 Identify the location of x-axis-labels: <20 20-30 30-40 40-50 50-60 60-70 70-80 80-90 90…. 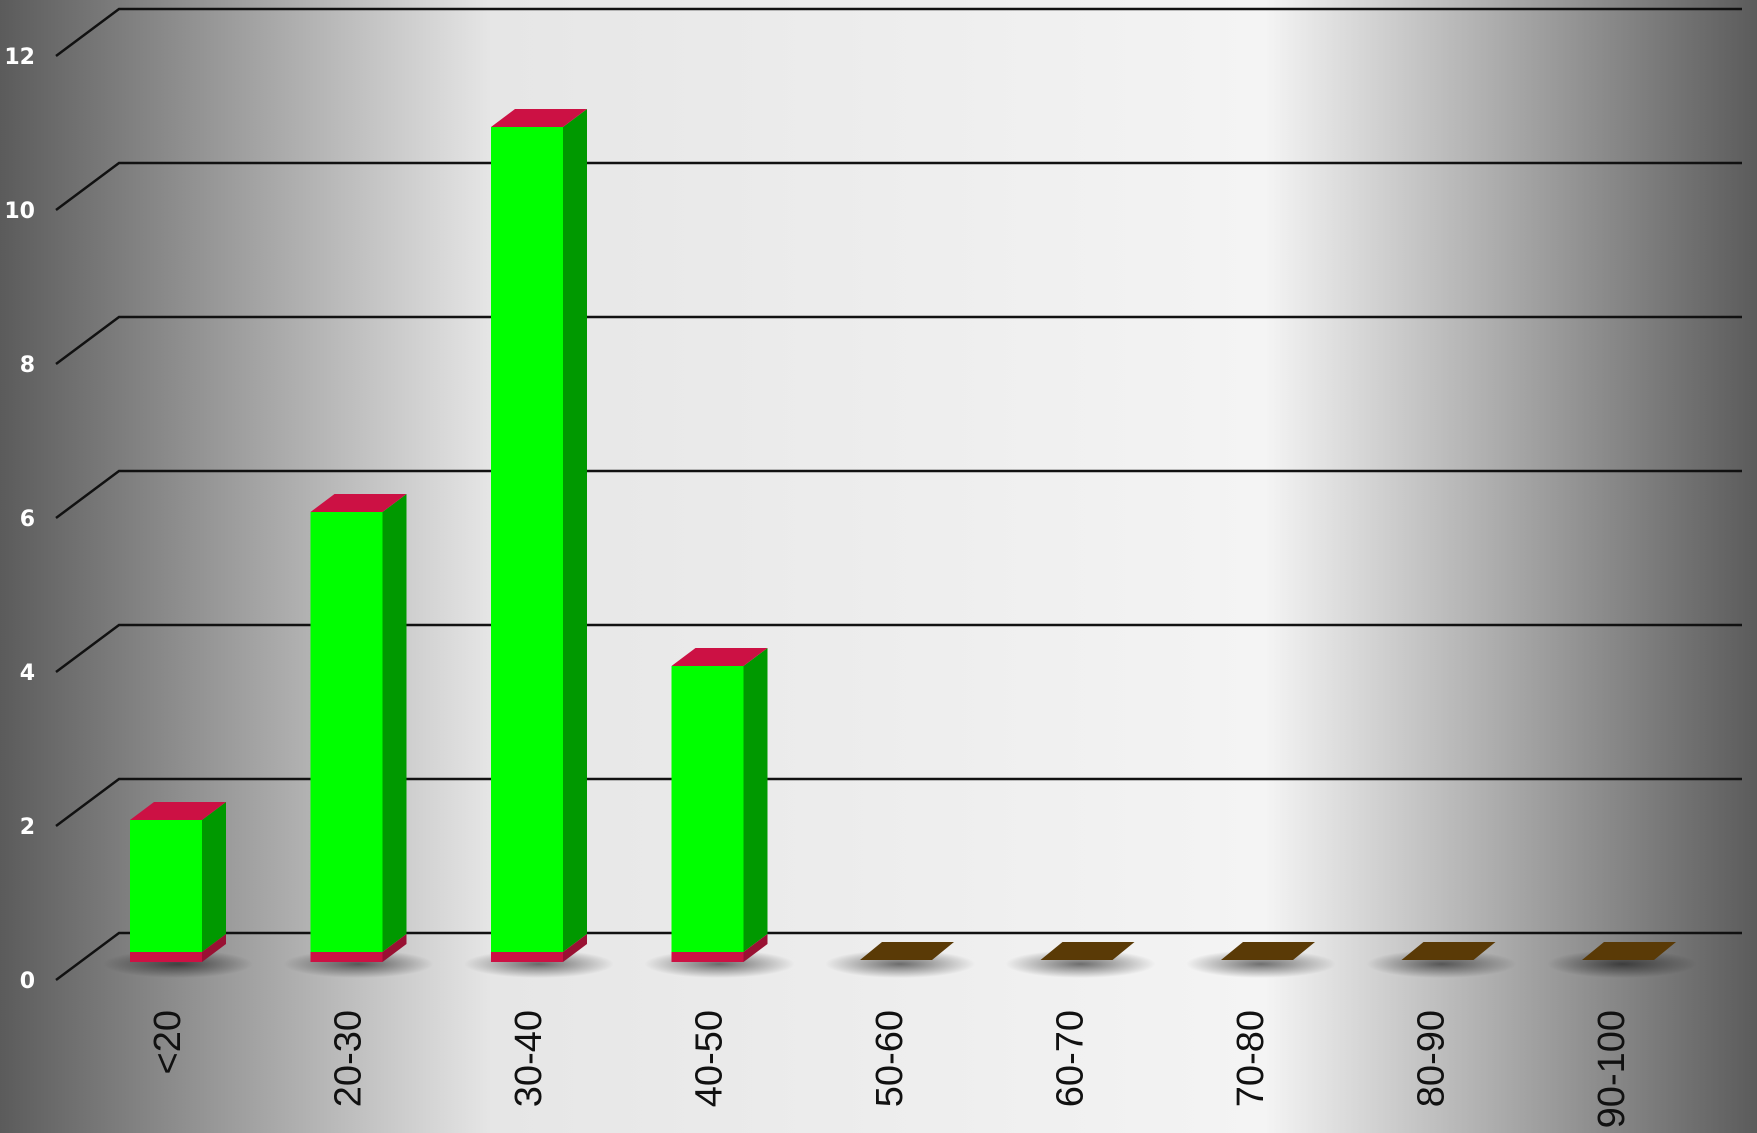
(890, 1069).